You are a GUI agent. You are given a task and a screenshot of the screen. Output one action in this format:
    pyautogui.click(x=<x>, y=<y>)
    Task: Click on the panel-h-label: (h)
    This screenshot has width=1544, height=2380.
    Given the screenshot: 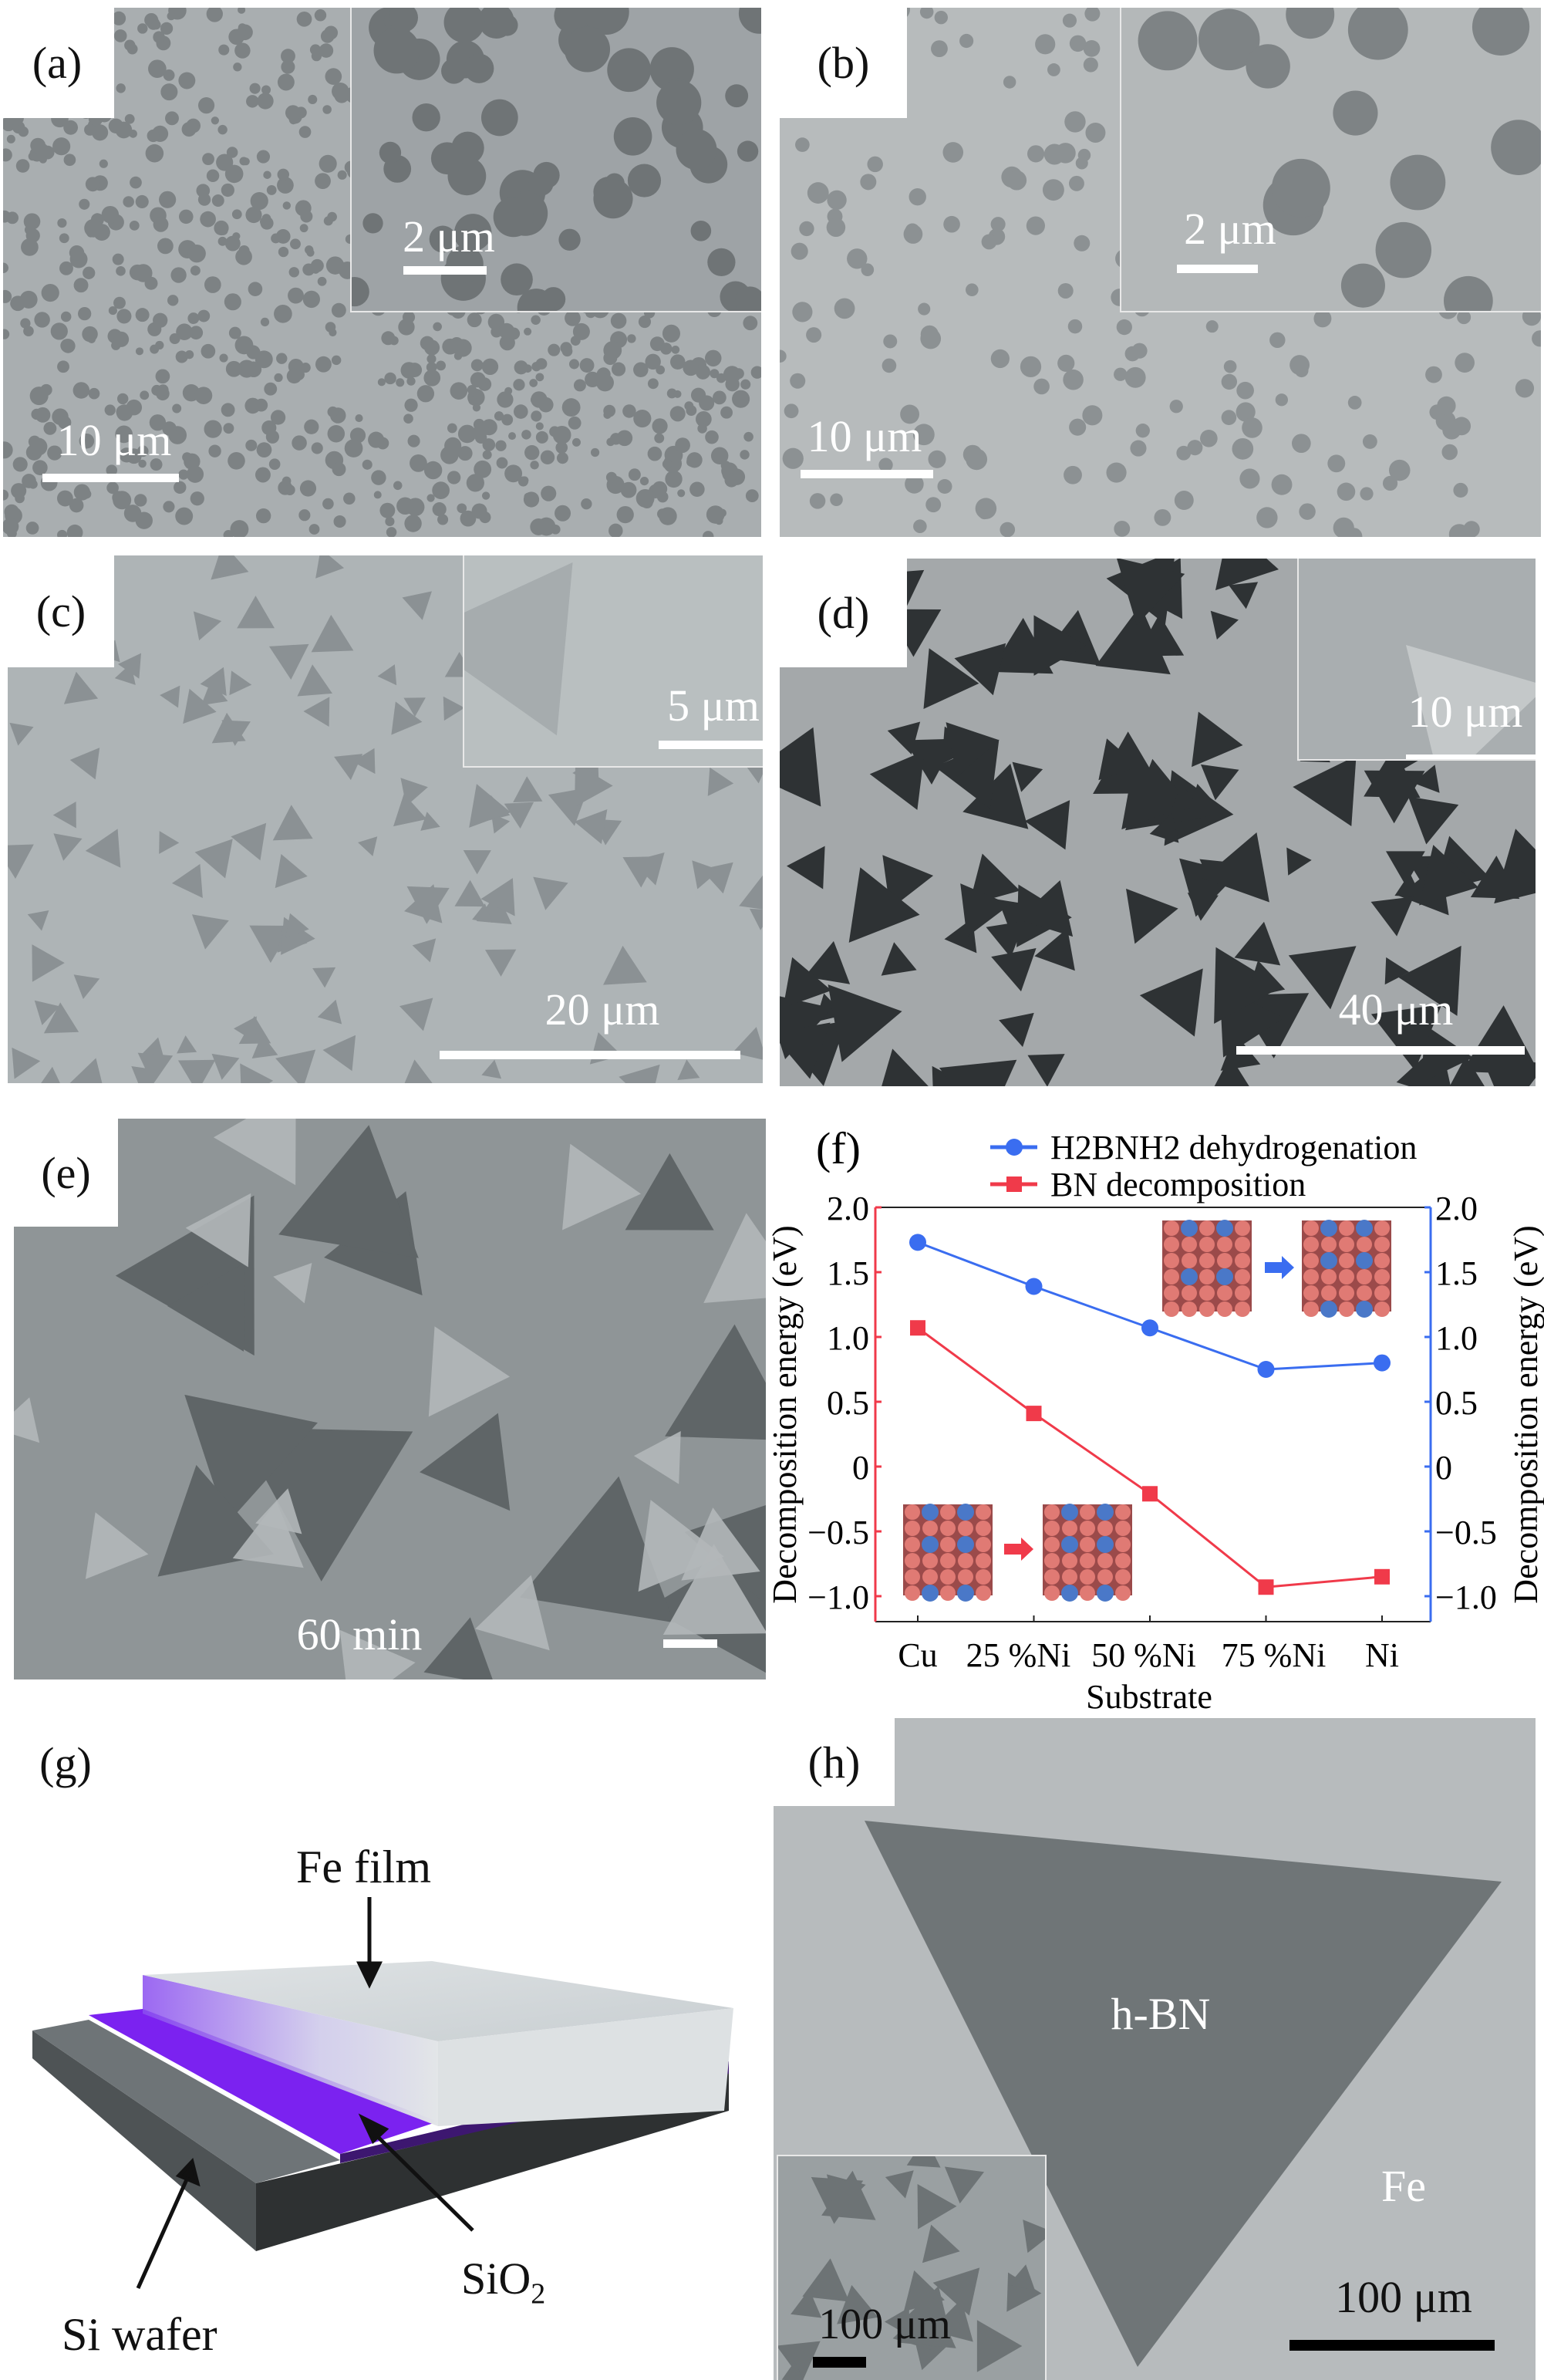 What is the action you would take?
    pyautogui.click(x=834, y=1762)
    